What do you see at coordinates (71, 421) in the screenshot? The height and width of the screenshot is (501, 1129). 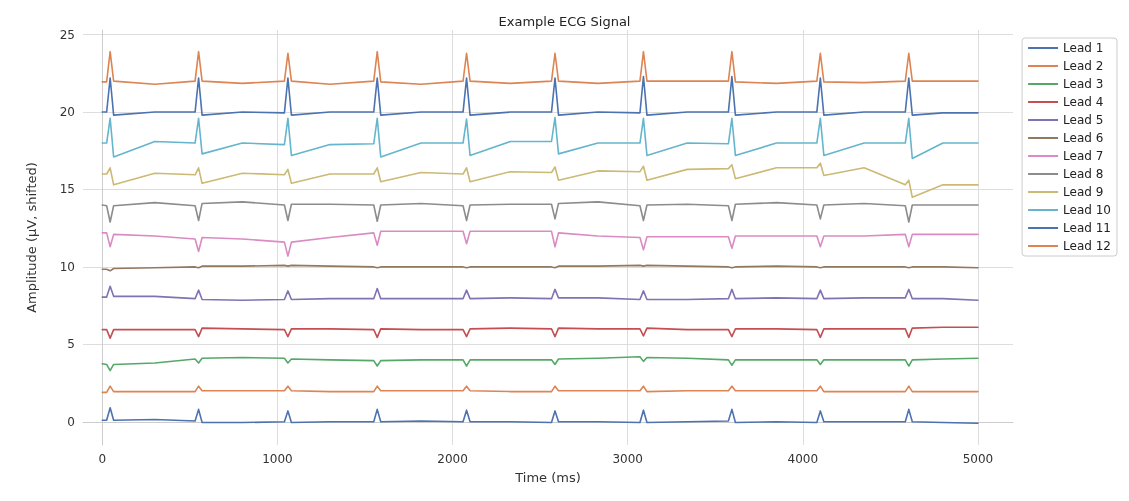 I see `y-tick-label: 0` at bounding box center [71, 421].